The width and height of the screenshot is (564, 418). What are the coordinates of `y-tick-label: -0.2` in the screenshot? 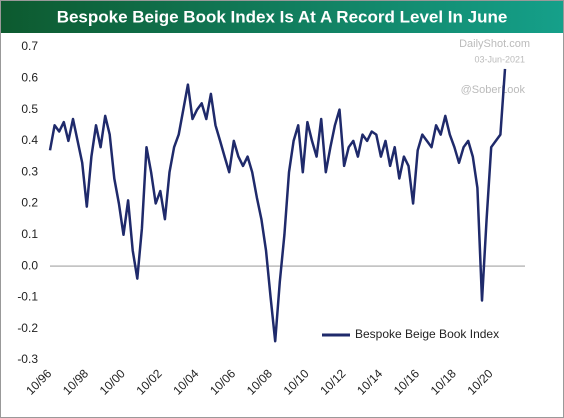 It's located at (27, 328).